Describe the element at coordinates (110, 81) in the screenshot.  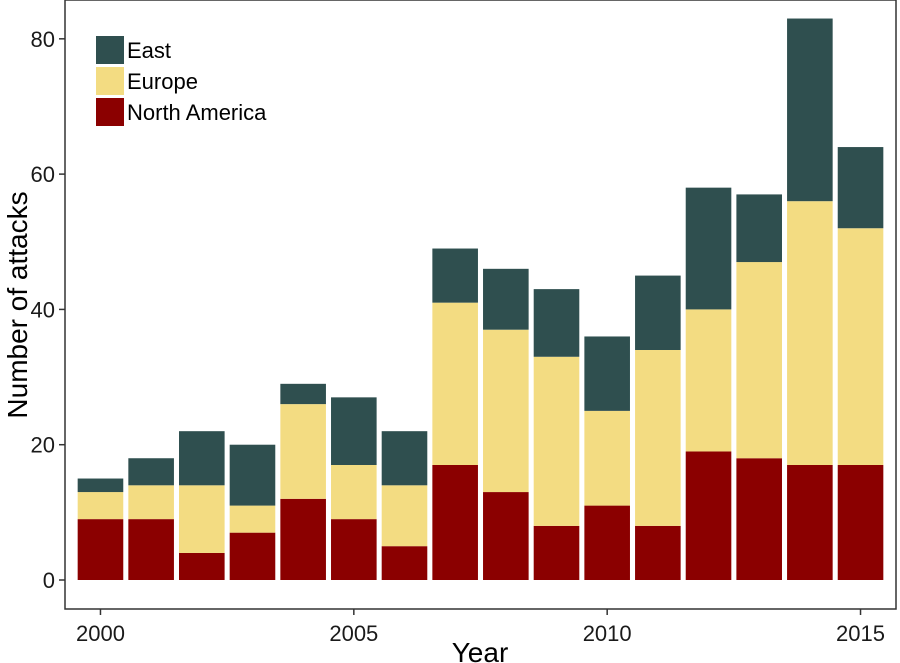
I see `legend-swatch-europe` at that location.